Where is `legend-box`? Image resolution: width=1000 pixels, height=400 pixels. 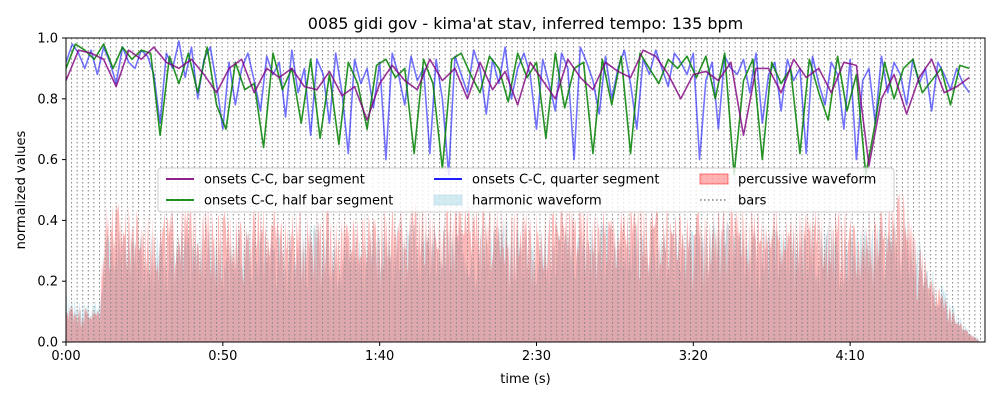 legend-box is located at coordinates (526, 190).